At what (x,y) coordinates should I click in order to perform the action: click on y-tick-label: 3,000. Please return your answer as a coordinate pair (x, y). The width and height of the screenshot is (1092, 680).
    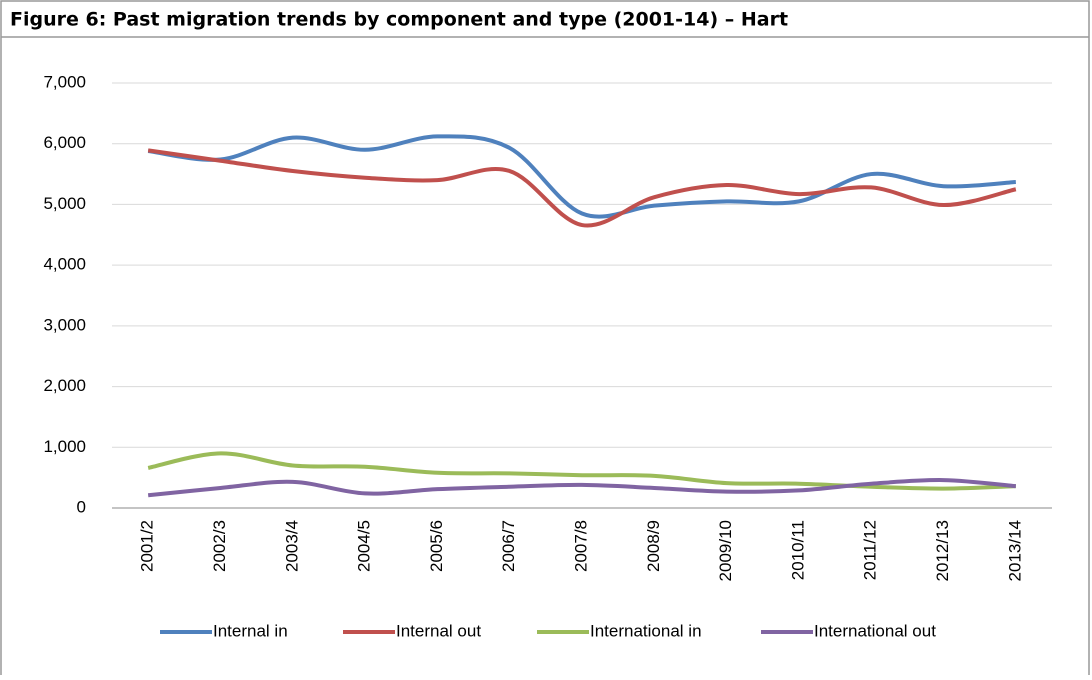
    Looking at the image, I should click on (64, 324).